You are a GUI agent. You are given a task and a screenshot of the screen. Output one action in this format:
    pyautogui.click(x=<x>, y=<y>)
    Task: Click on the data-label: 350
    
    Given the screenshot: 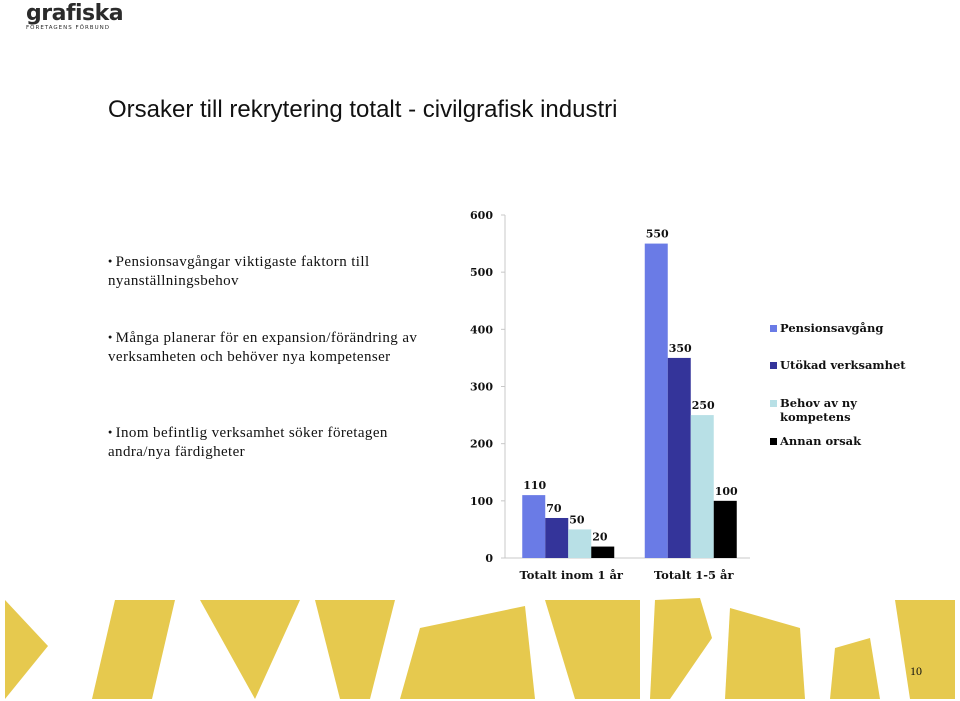 What is the action you would take?
    pyautogui.click(x=680, y=348)
    